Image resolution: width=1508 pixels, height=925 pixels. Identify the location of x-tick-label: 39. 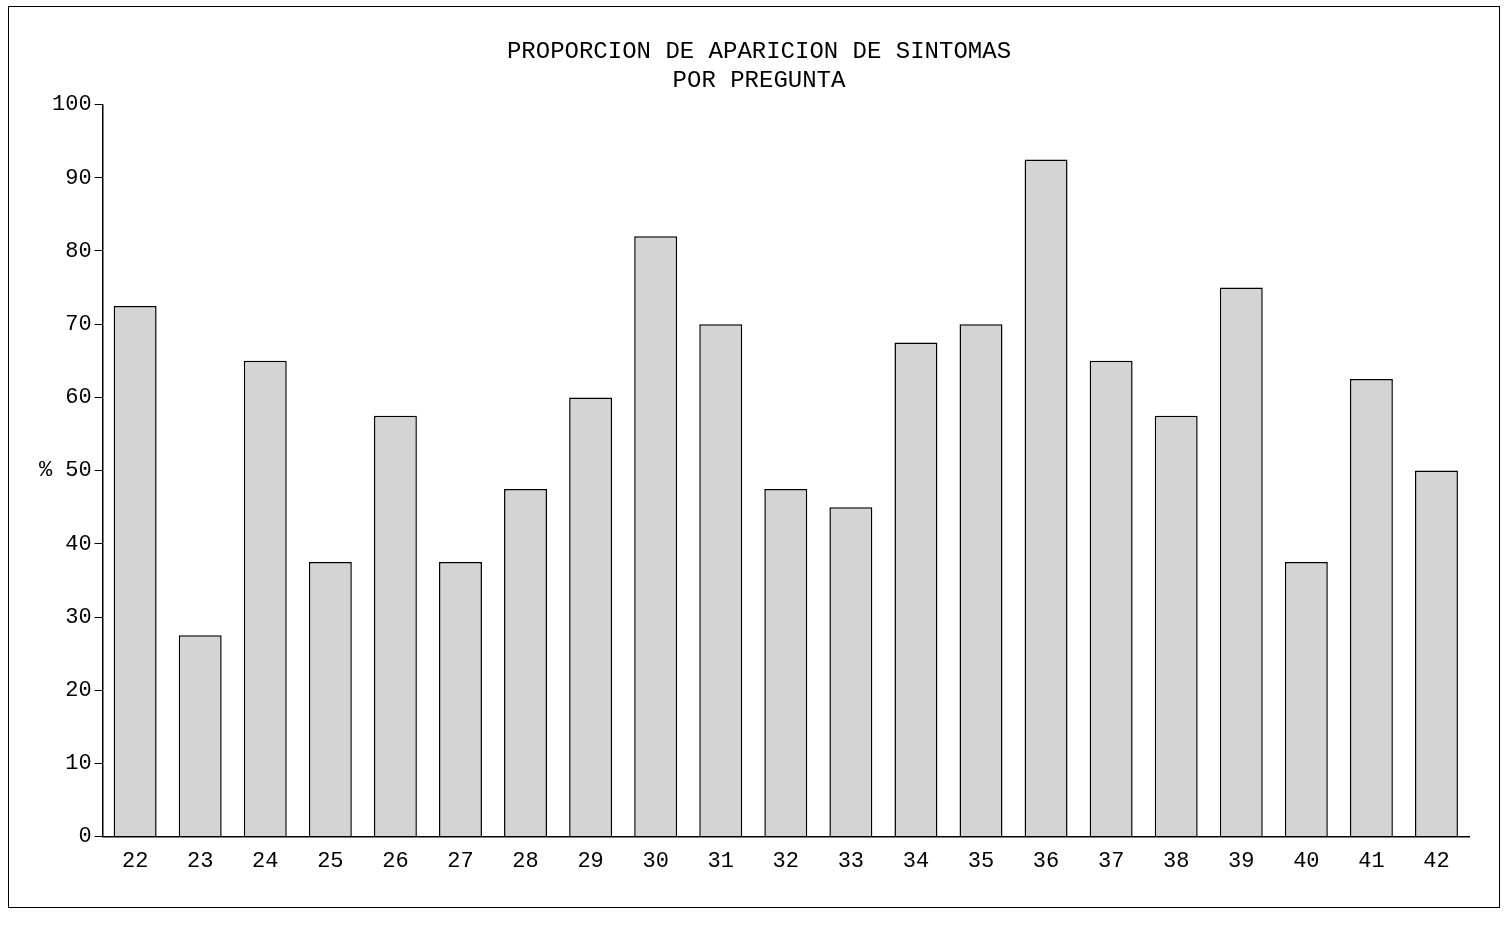
(1241, 861).